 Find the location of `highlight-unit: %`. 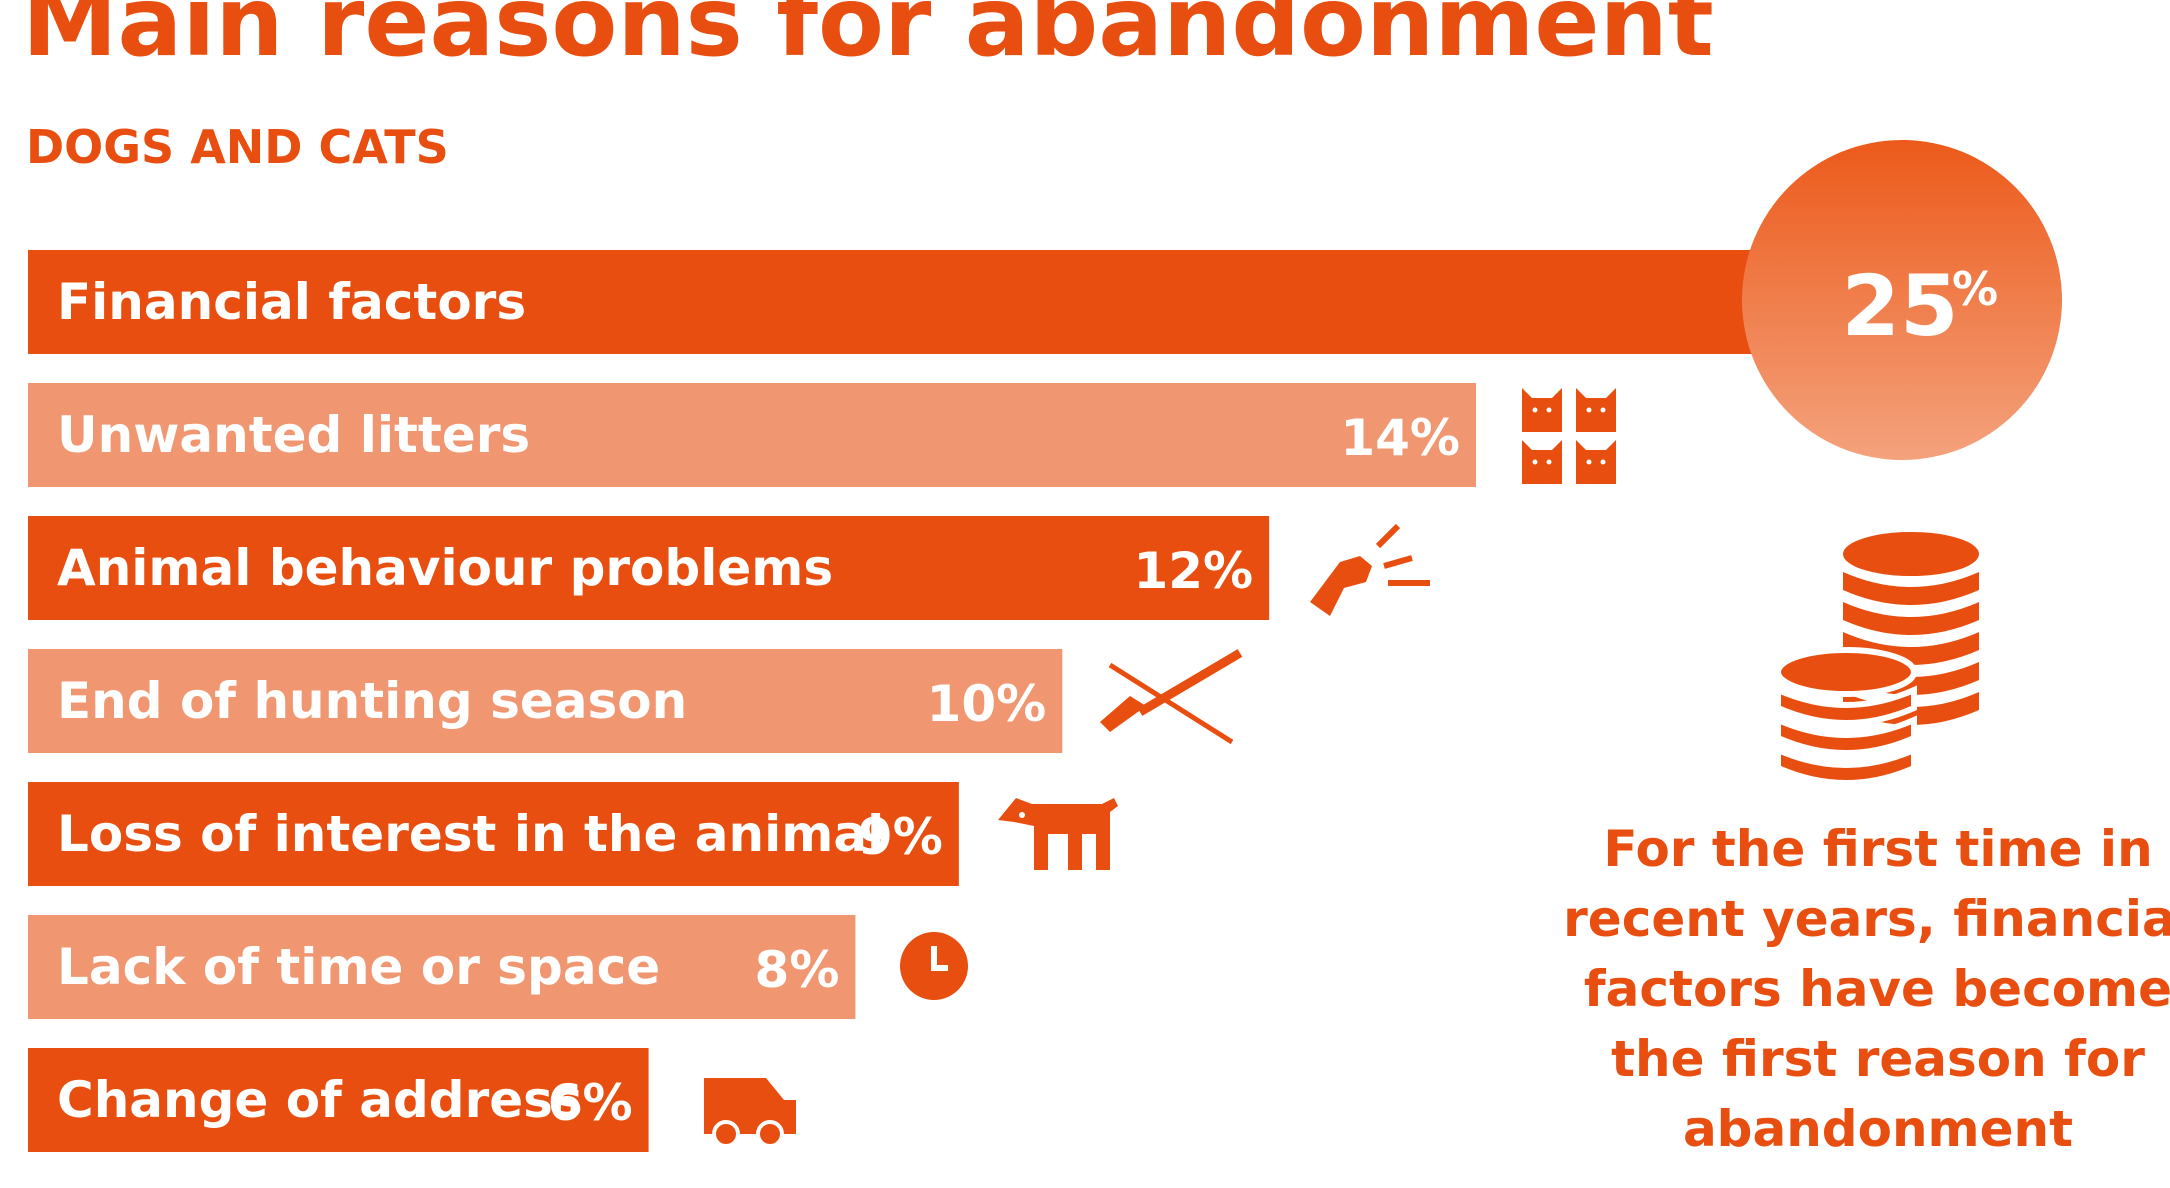

highlight-unit: % is located at coordinates (1975, 289).